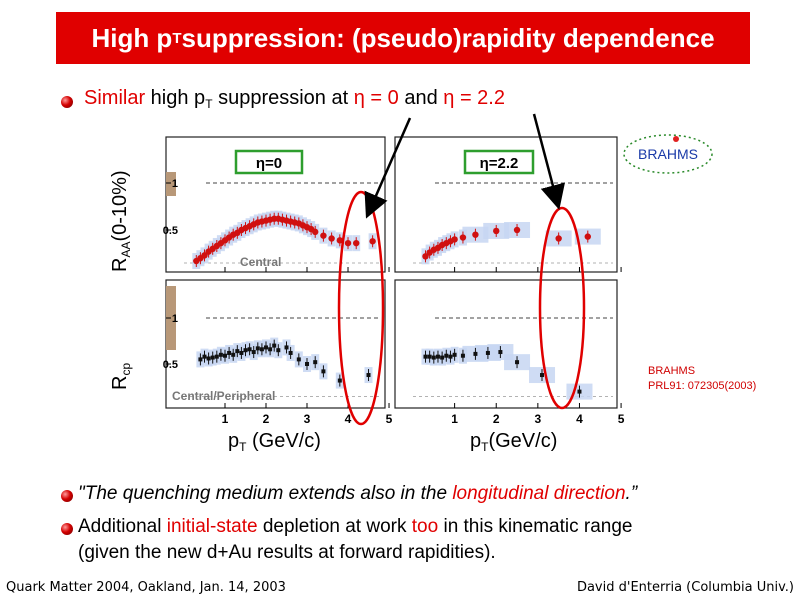 Image resolution: width=800 pixels, height=600 pixels. I want to click on eta-tag-right: η=2.2, so click(499, 163).